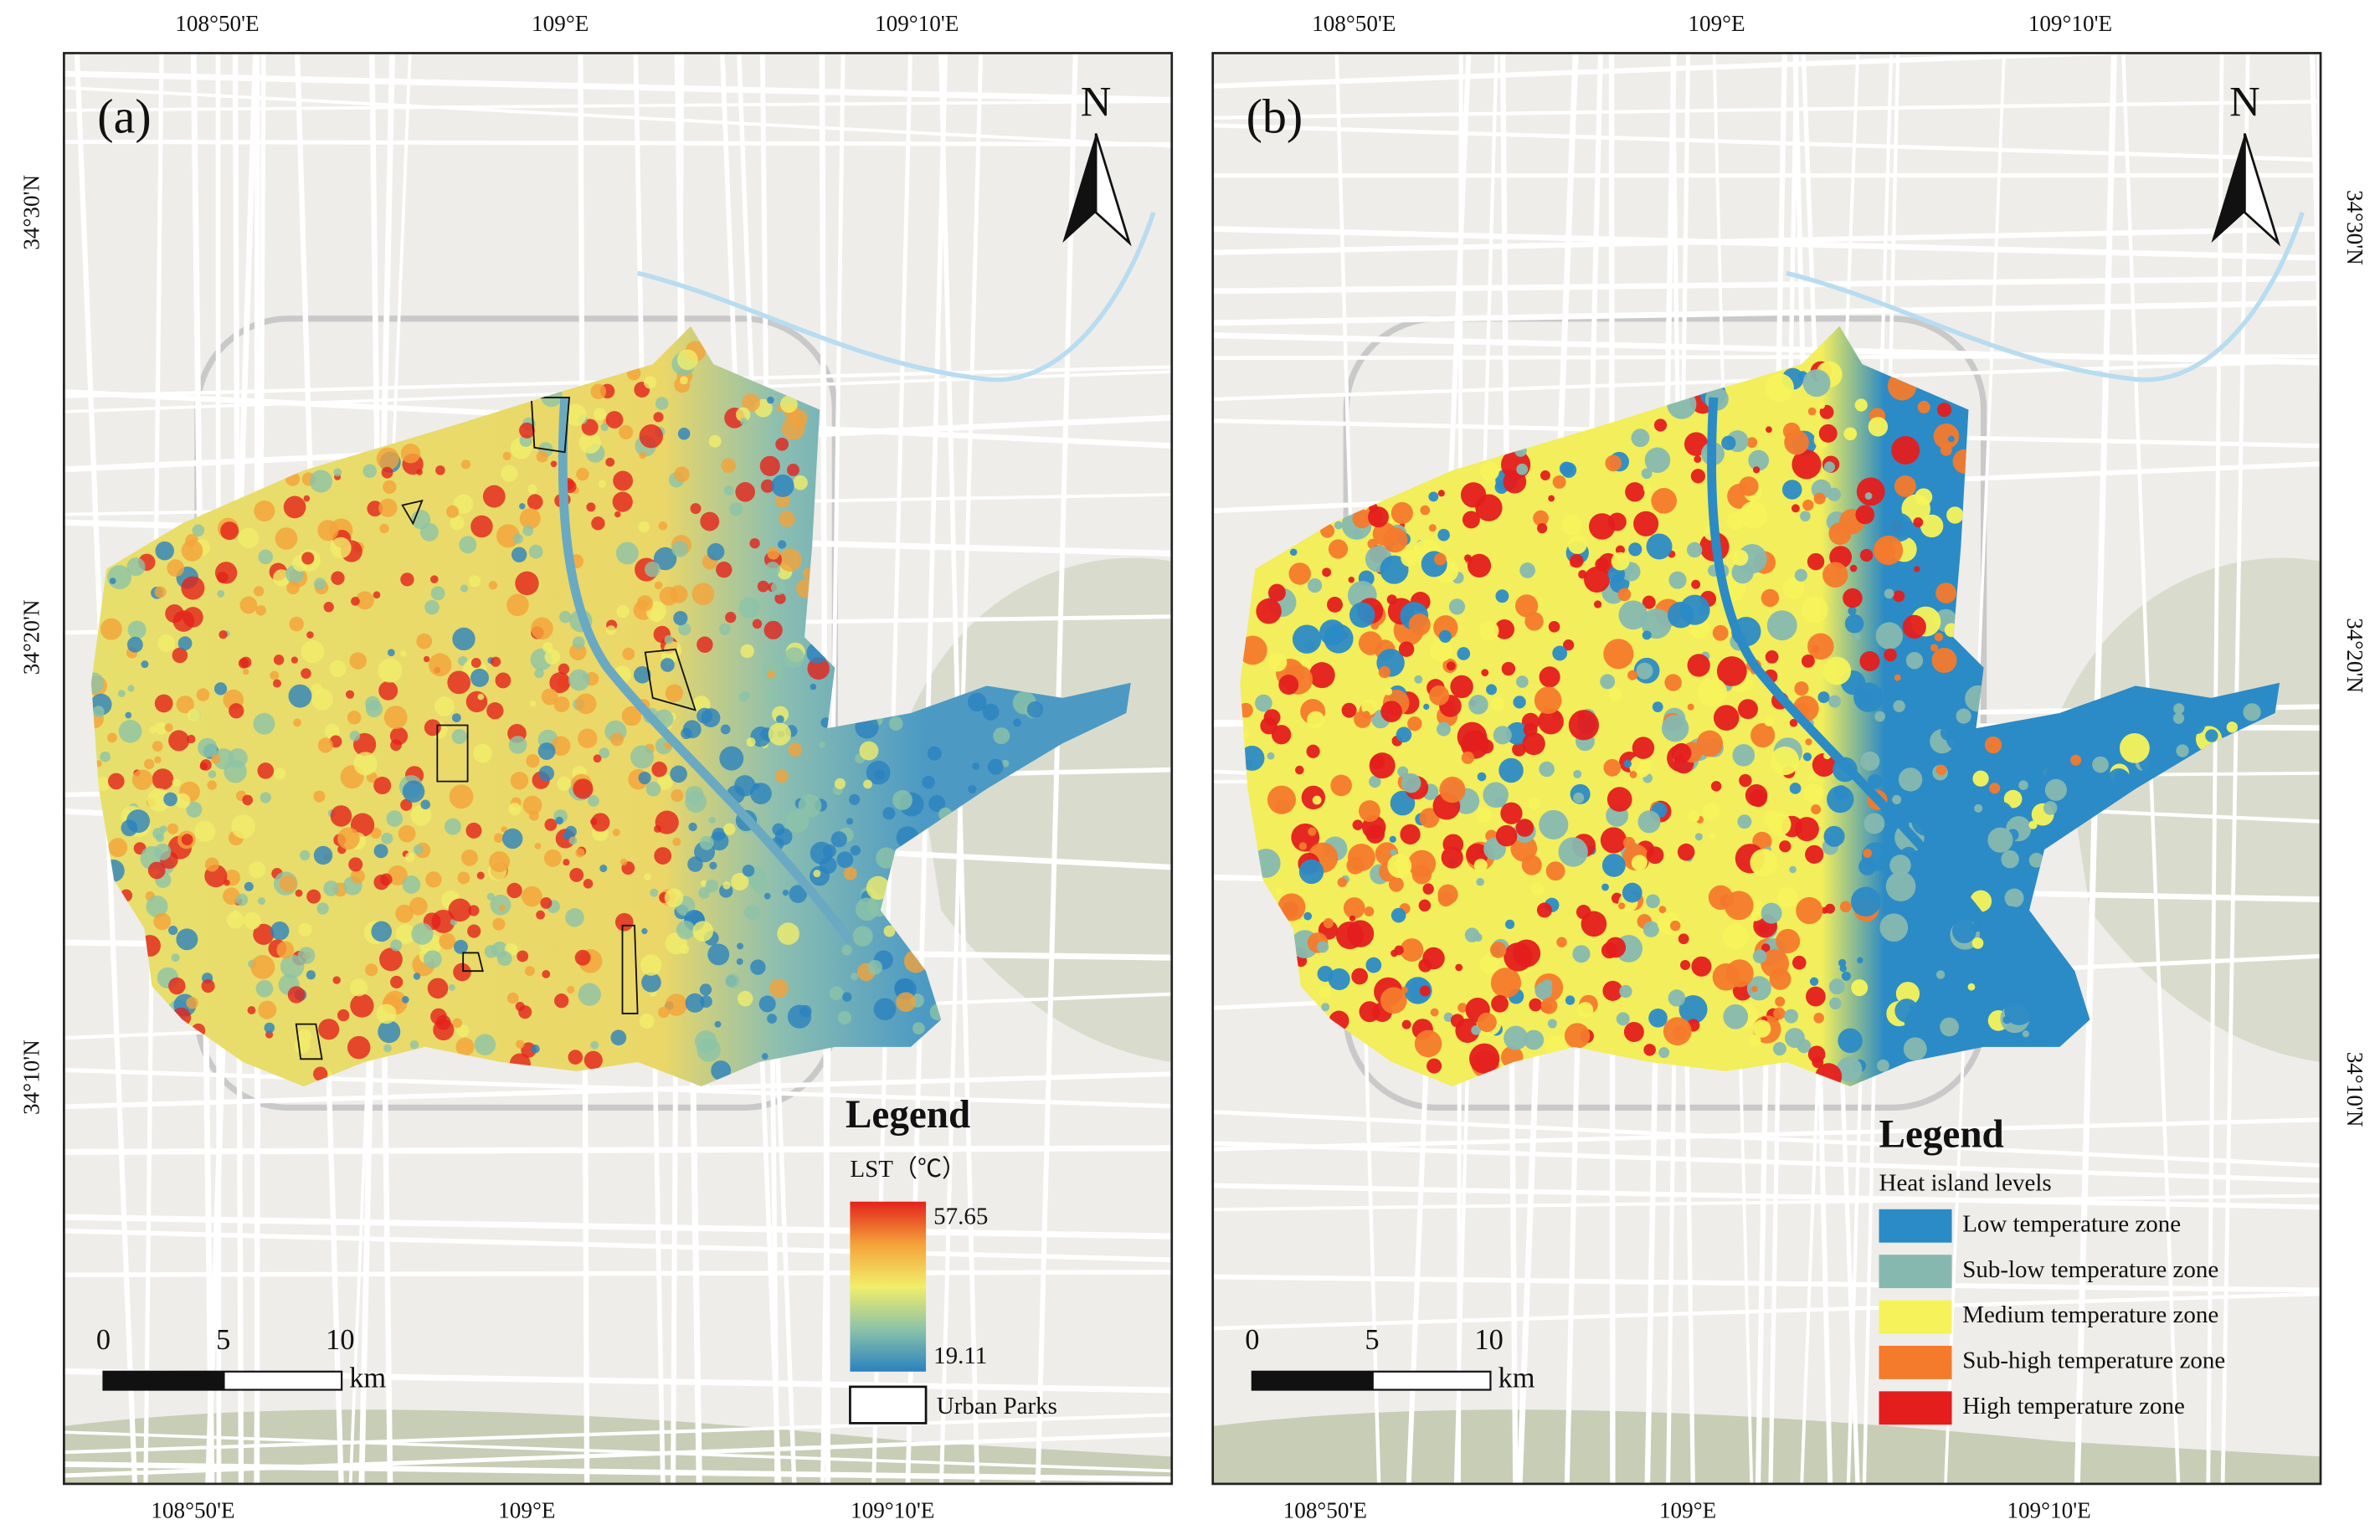 The image size is (2380, 1540). What do you see at coordinates (2048, 1510) in the screenshot?
I see `bottom-coordinate-label: 109°10'E` at bounding box center [2048, 1510].